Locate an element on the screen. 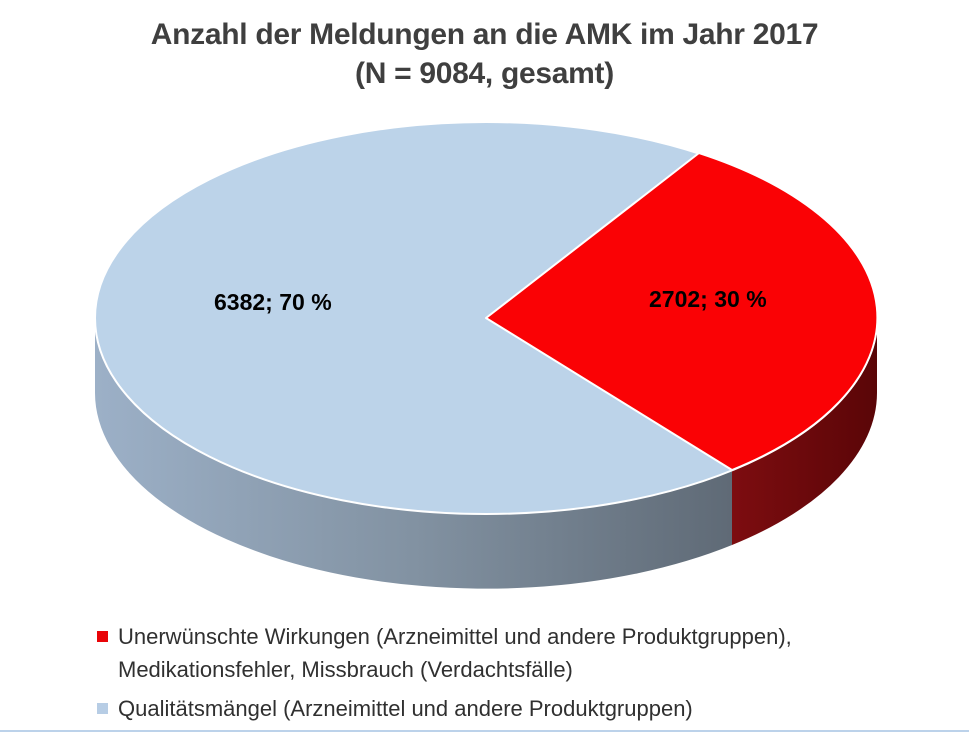 The image size is (969, 734). chart-title-line2: (N = 9084, gesamt) is located at coordinates (484, 73).